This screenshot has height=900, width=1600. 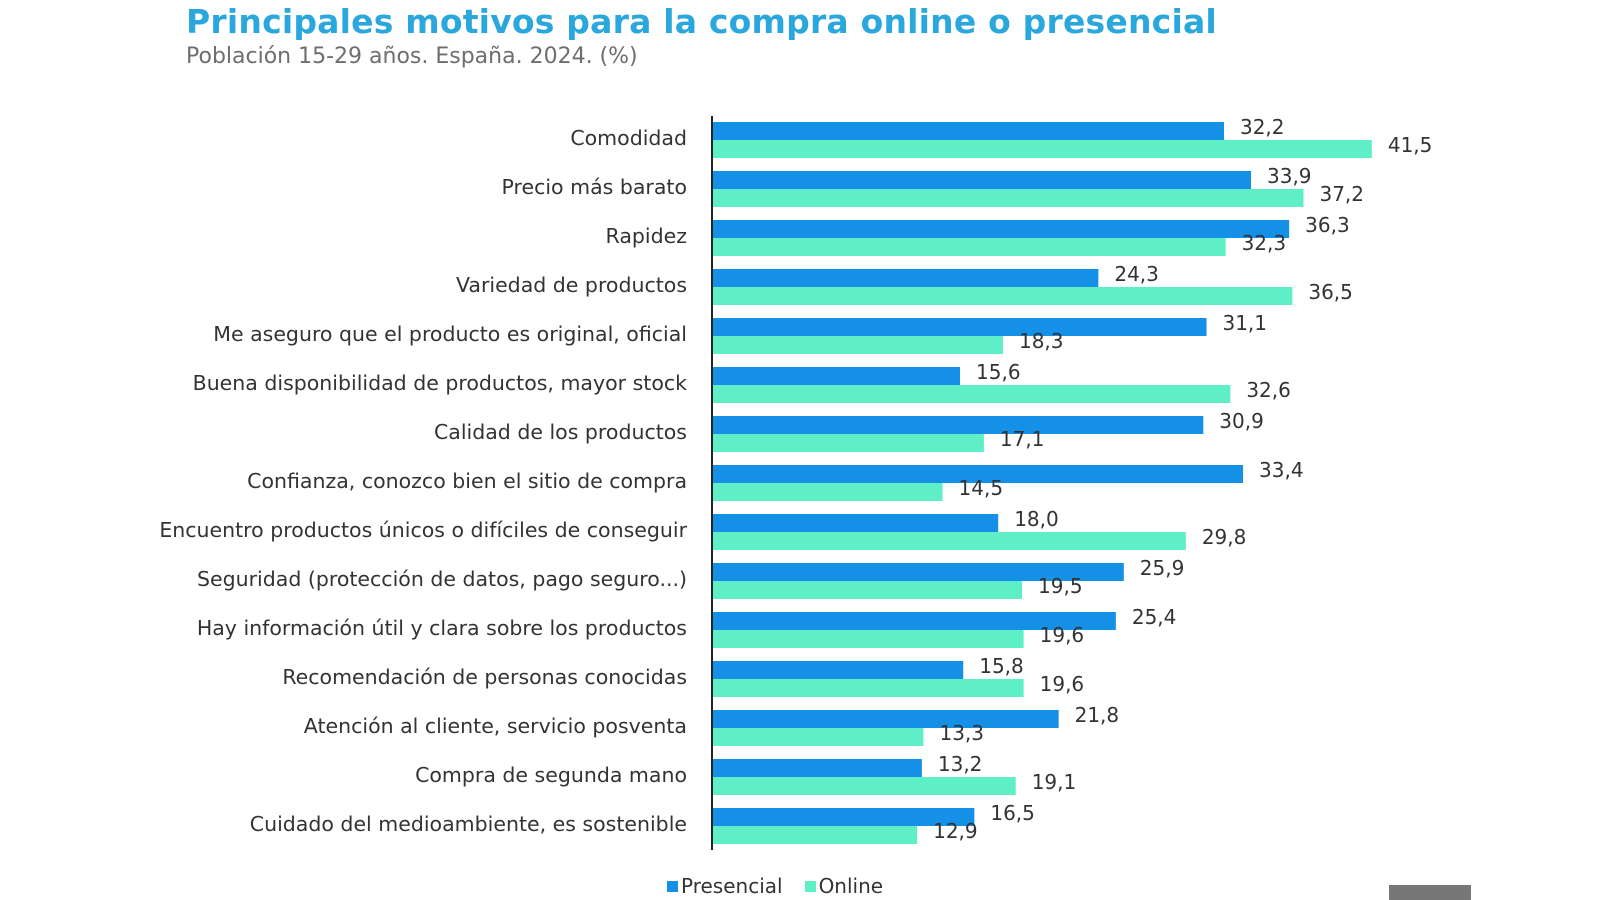 I want to click on data-label-presencial: 21,8, so click(x=1097, y=715).